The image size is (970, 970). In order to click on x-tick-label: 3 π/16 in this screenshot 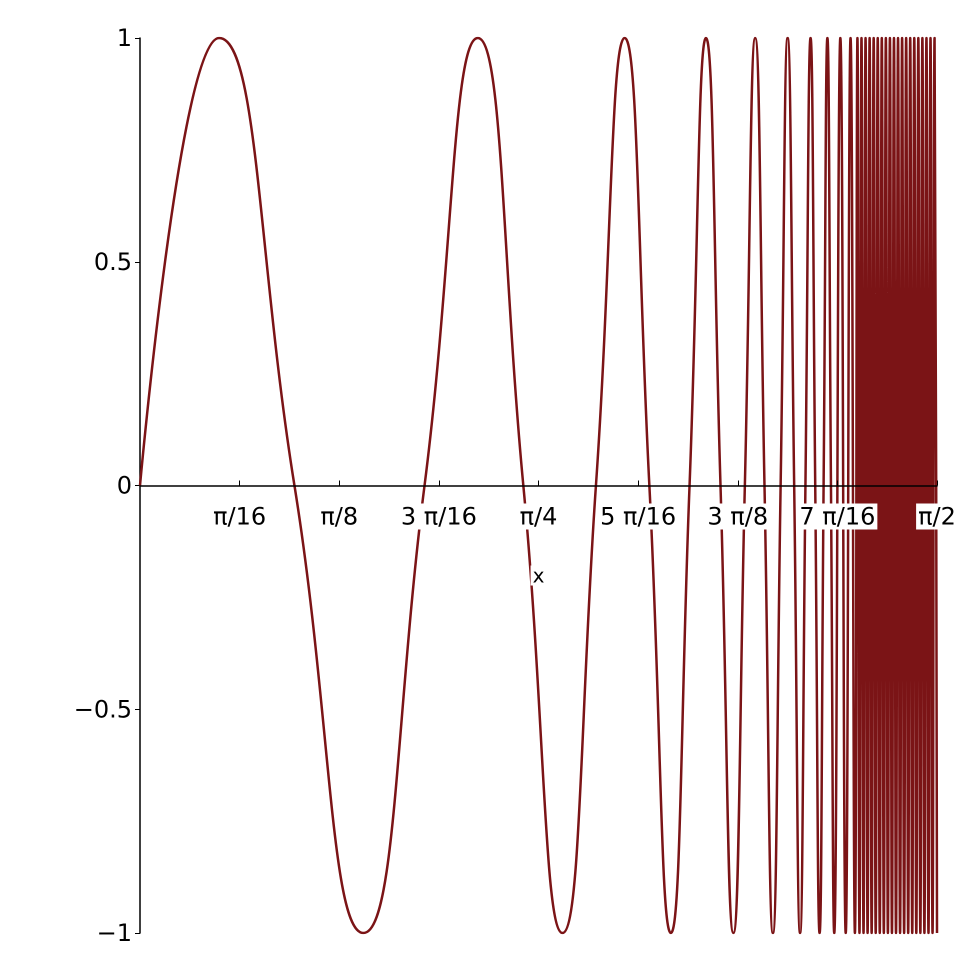, I will do `click(438, 516)`.